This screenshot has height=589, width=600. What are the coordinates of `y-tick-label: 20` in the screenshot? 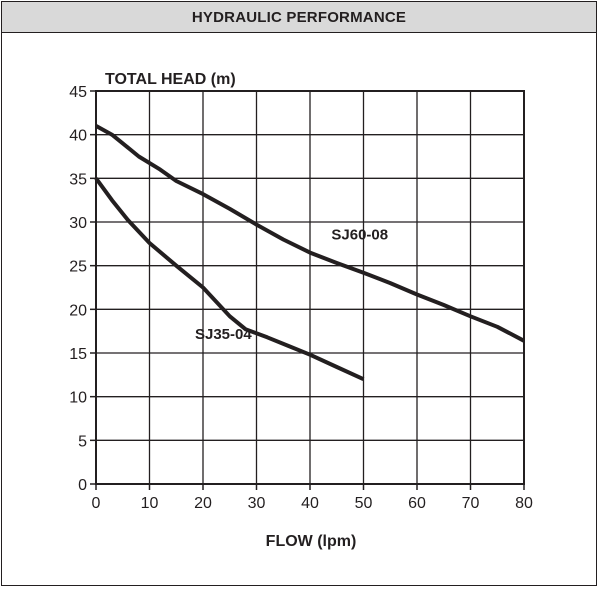 It's located at (78, 310).